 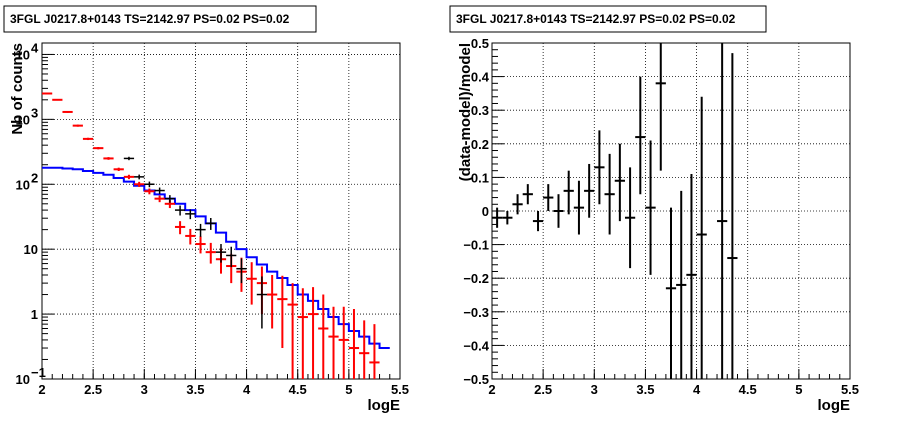 What do you see at coordinates (38, 372) in the screenshot?
I see `counts-y-tick-exponent: −1` at bounding box center [38, 372].